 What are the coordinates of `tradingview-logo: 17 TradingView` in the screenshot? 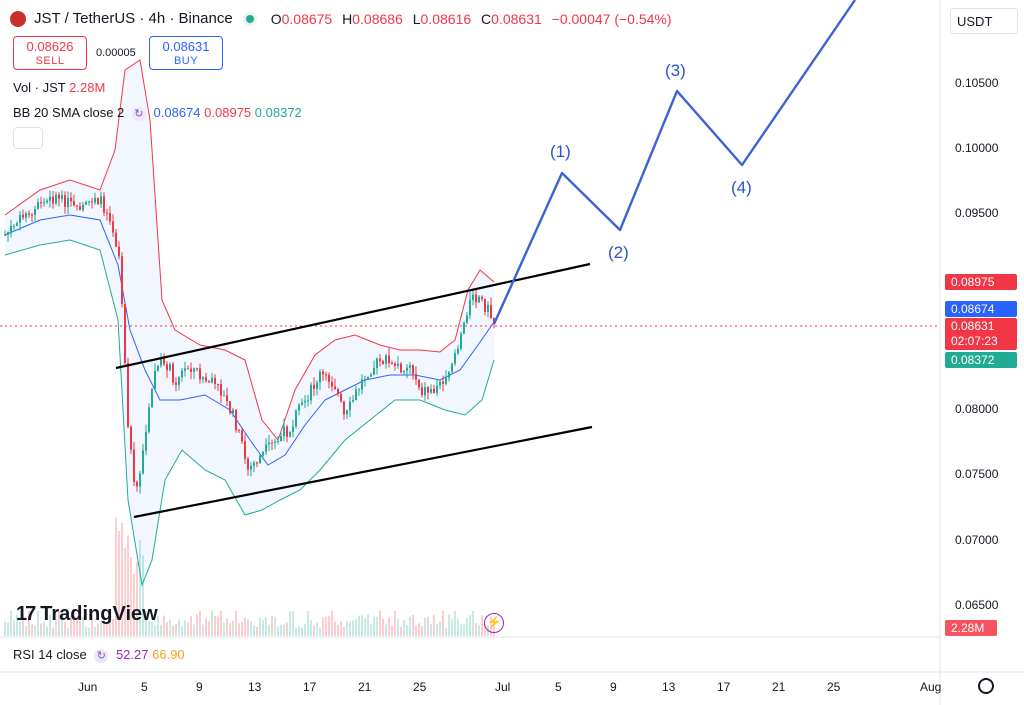 It's located at (87, 614).